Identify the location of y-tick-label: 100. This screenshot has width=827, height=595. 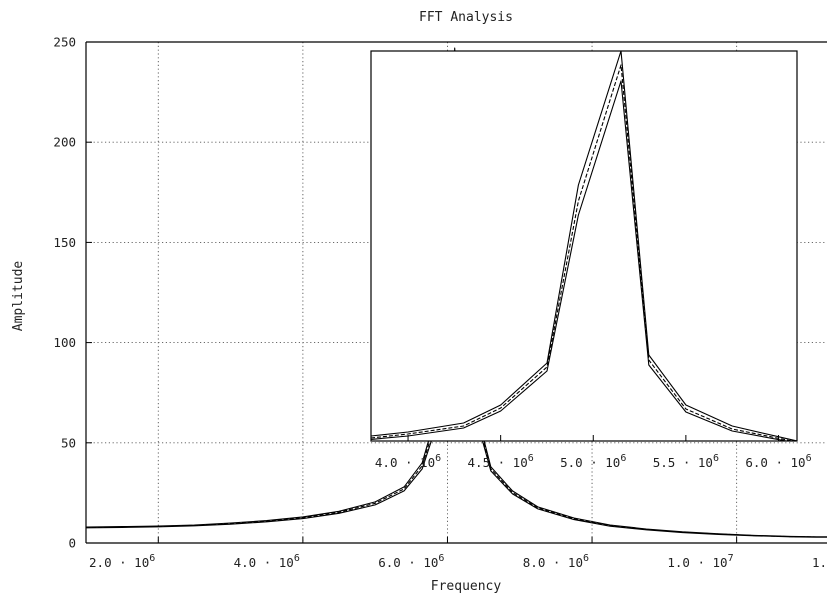
(64, 342).